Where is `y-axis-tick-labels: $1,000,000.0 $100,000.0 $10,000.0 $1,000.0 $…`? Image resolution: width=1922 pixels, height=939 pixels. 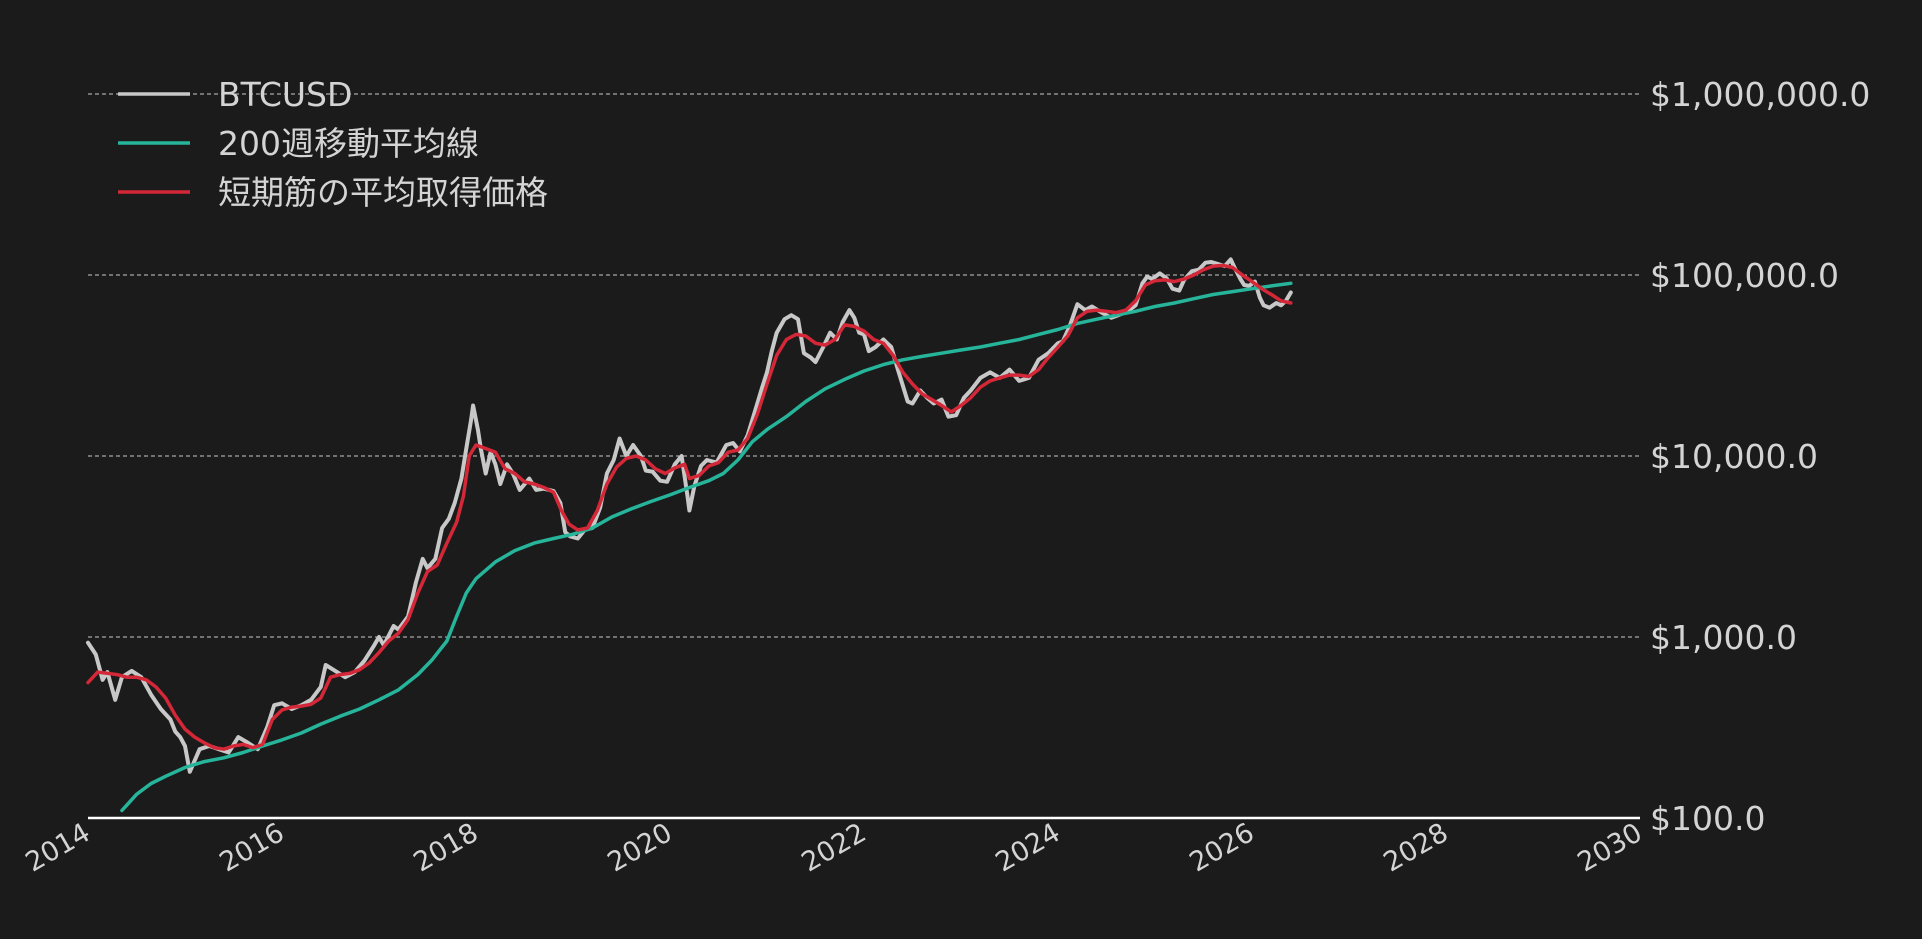
y-axis-tick-labels: $1,000,000.0 $100,000.0 $10,000.0 $1,000.0 $… is located at coordinates (1760, 456).